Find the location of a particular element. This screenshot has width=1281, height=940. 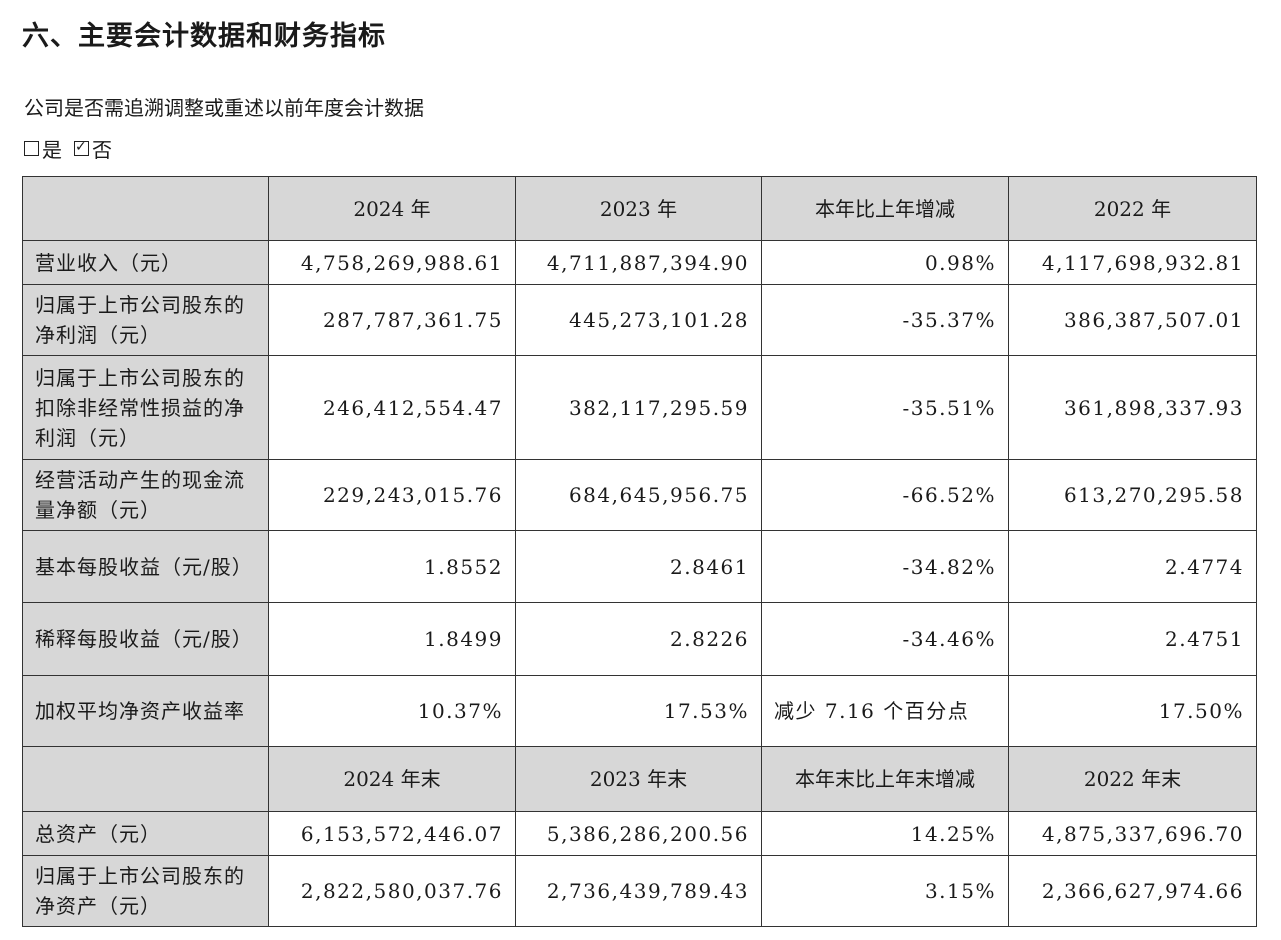

table-row: 基本每股收益（元/股） 1.8552 2.8461 -34.82% 2.4774 is located at coordinates (639, 566).